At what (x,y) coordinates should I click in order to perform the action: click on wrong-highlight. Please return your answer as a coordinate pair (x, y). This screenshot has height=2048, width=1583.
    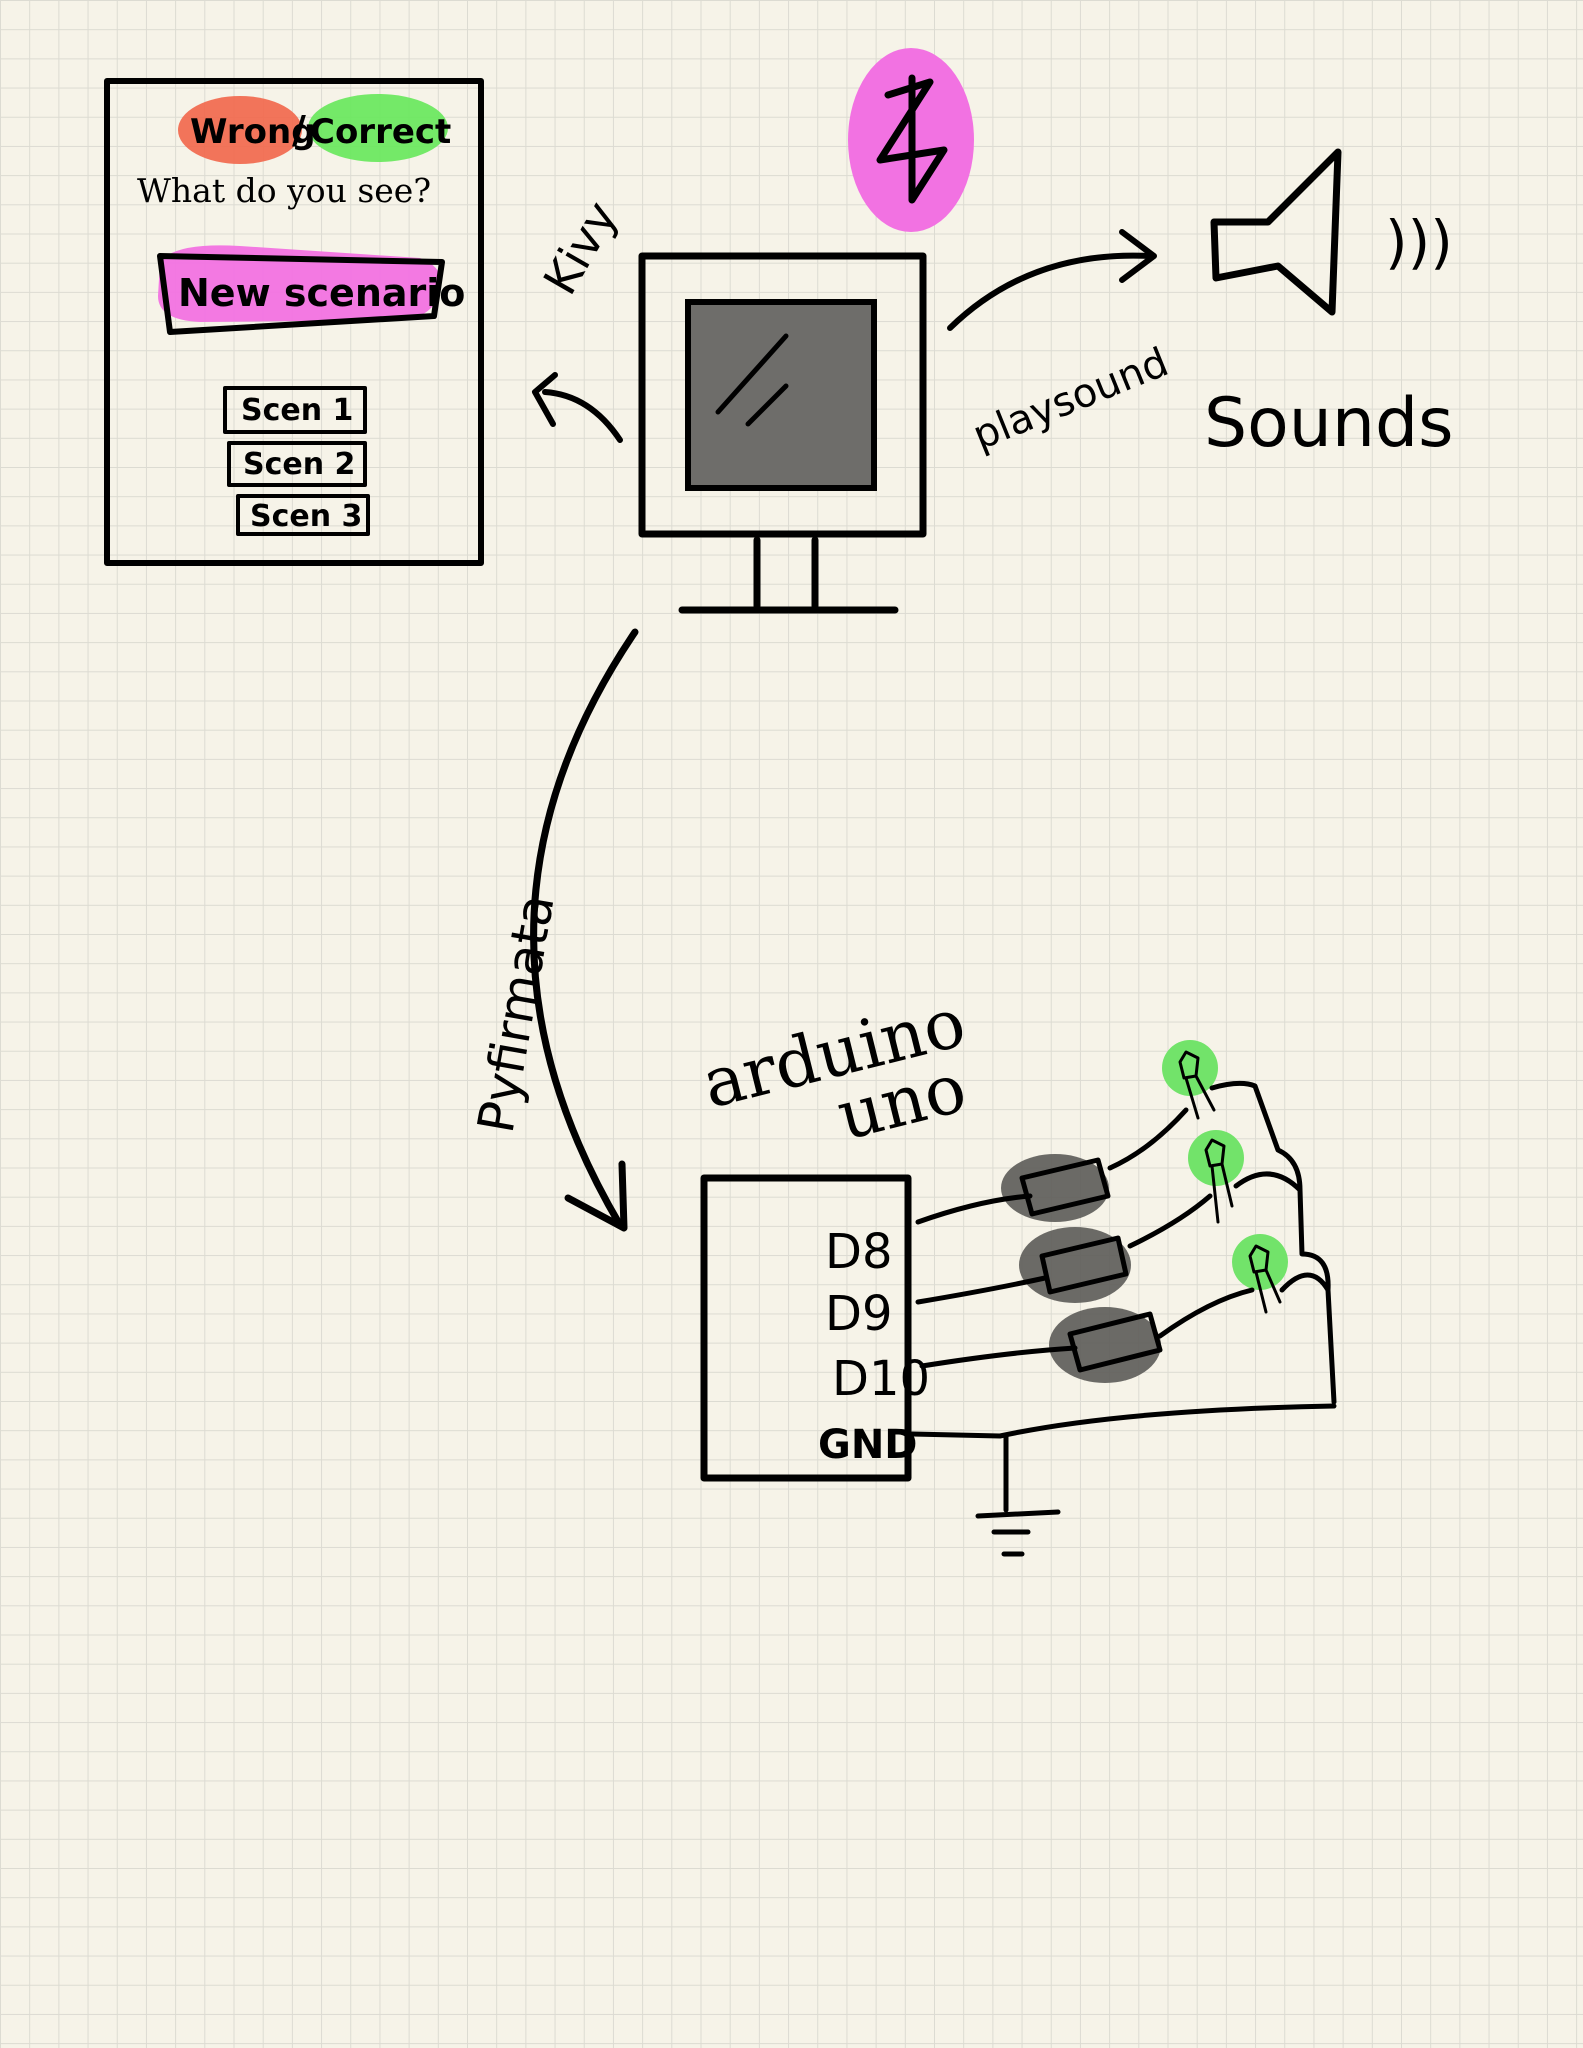
    Looking at the image, I should click on (240, 130).